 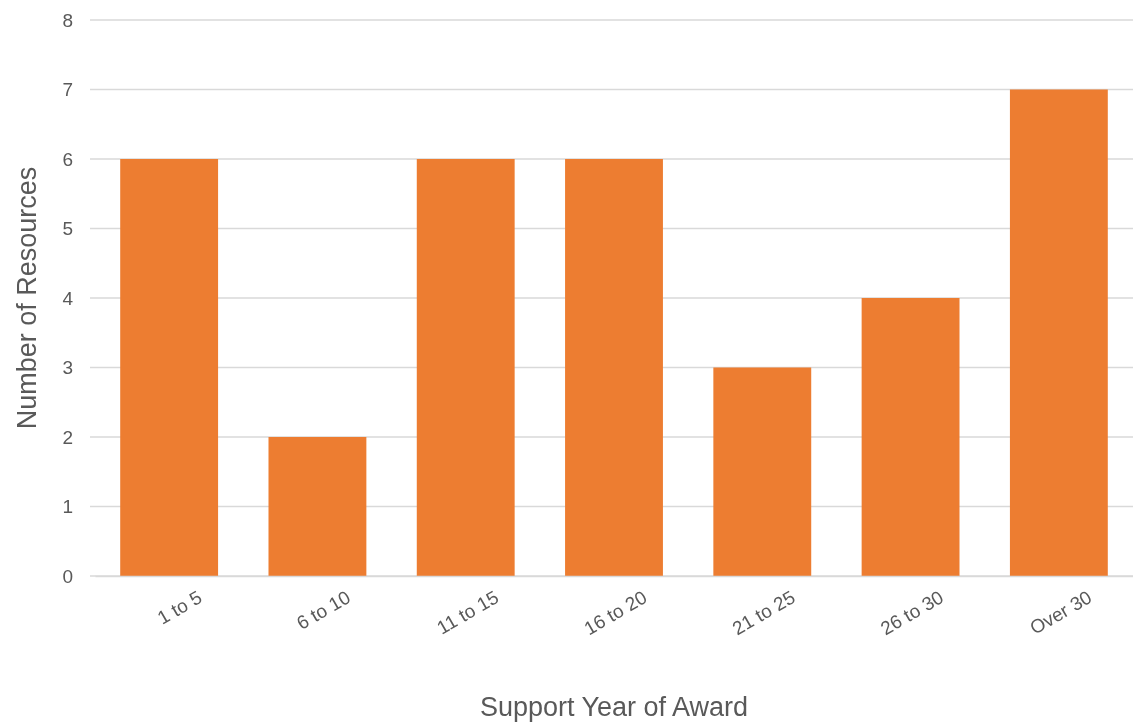 I want to click on y-tick-label: 5, so click(x=67, y=229).